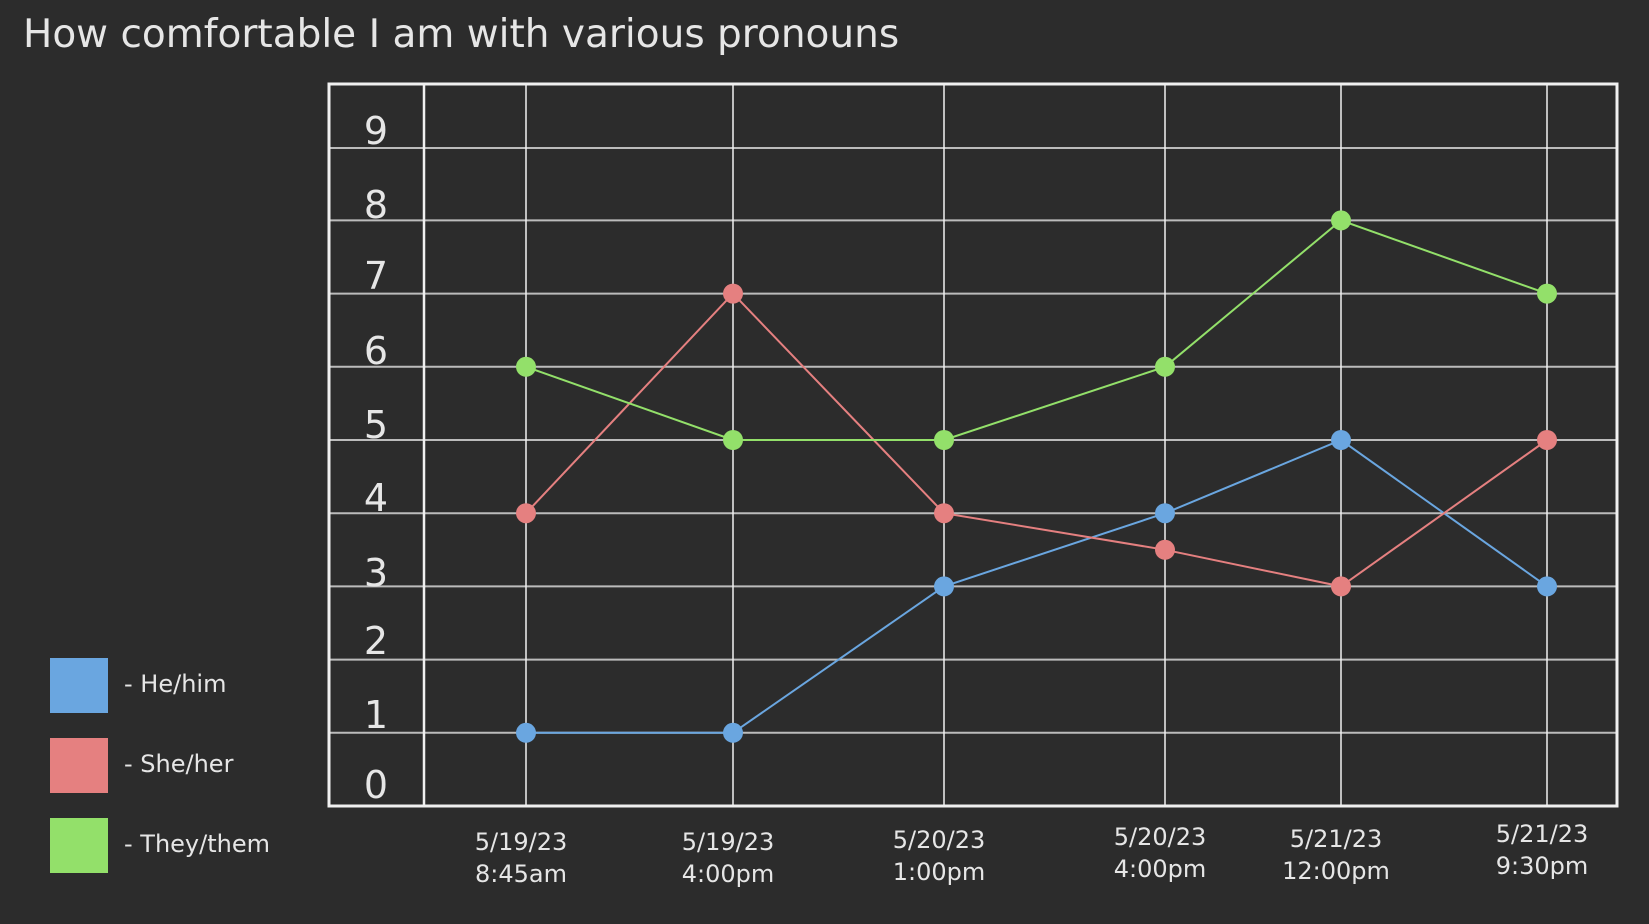 The height and width of the screenshot is (924, 1649). Describe the element at coordinates (1160, 853) in the screenshot. I see `x-tick-label-3: 5/20/23 4:00pm` at that location.